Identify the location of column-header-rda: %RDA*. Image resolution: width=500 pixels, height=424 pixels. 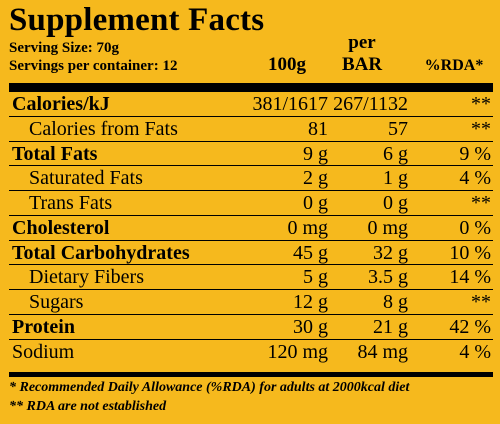
(454, 65).